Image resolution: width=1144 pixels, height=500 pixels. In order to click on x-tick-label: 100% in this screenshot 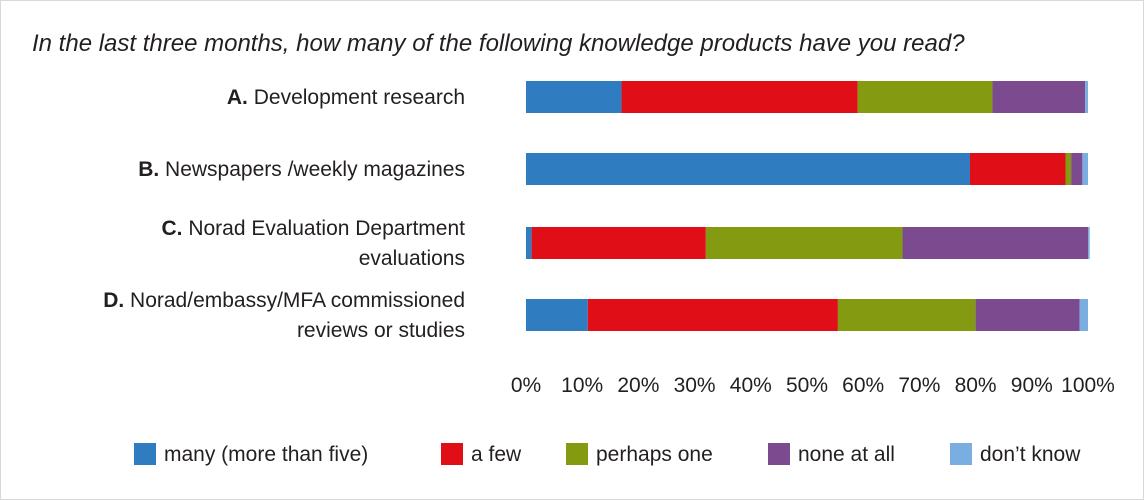, I will do `click(1088, 385)`.